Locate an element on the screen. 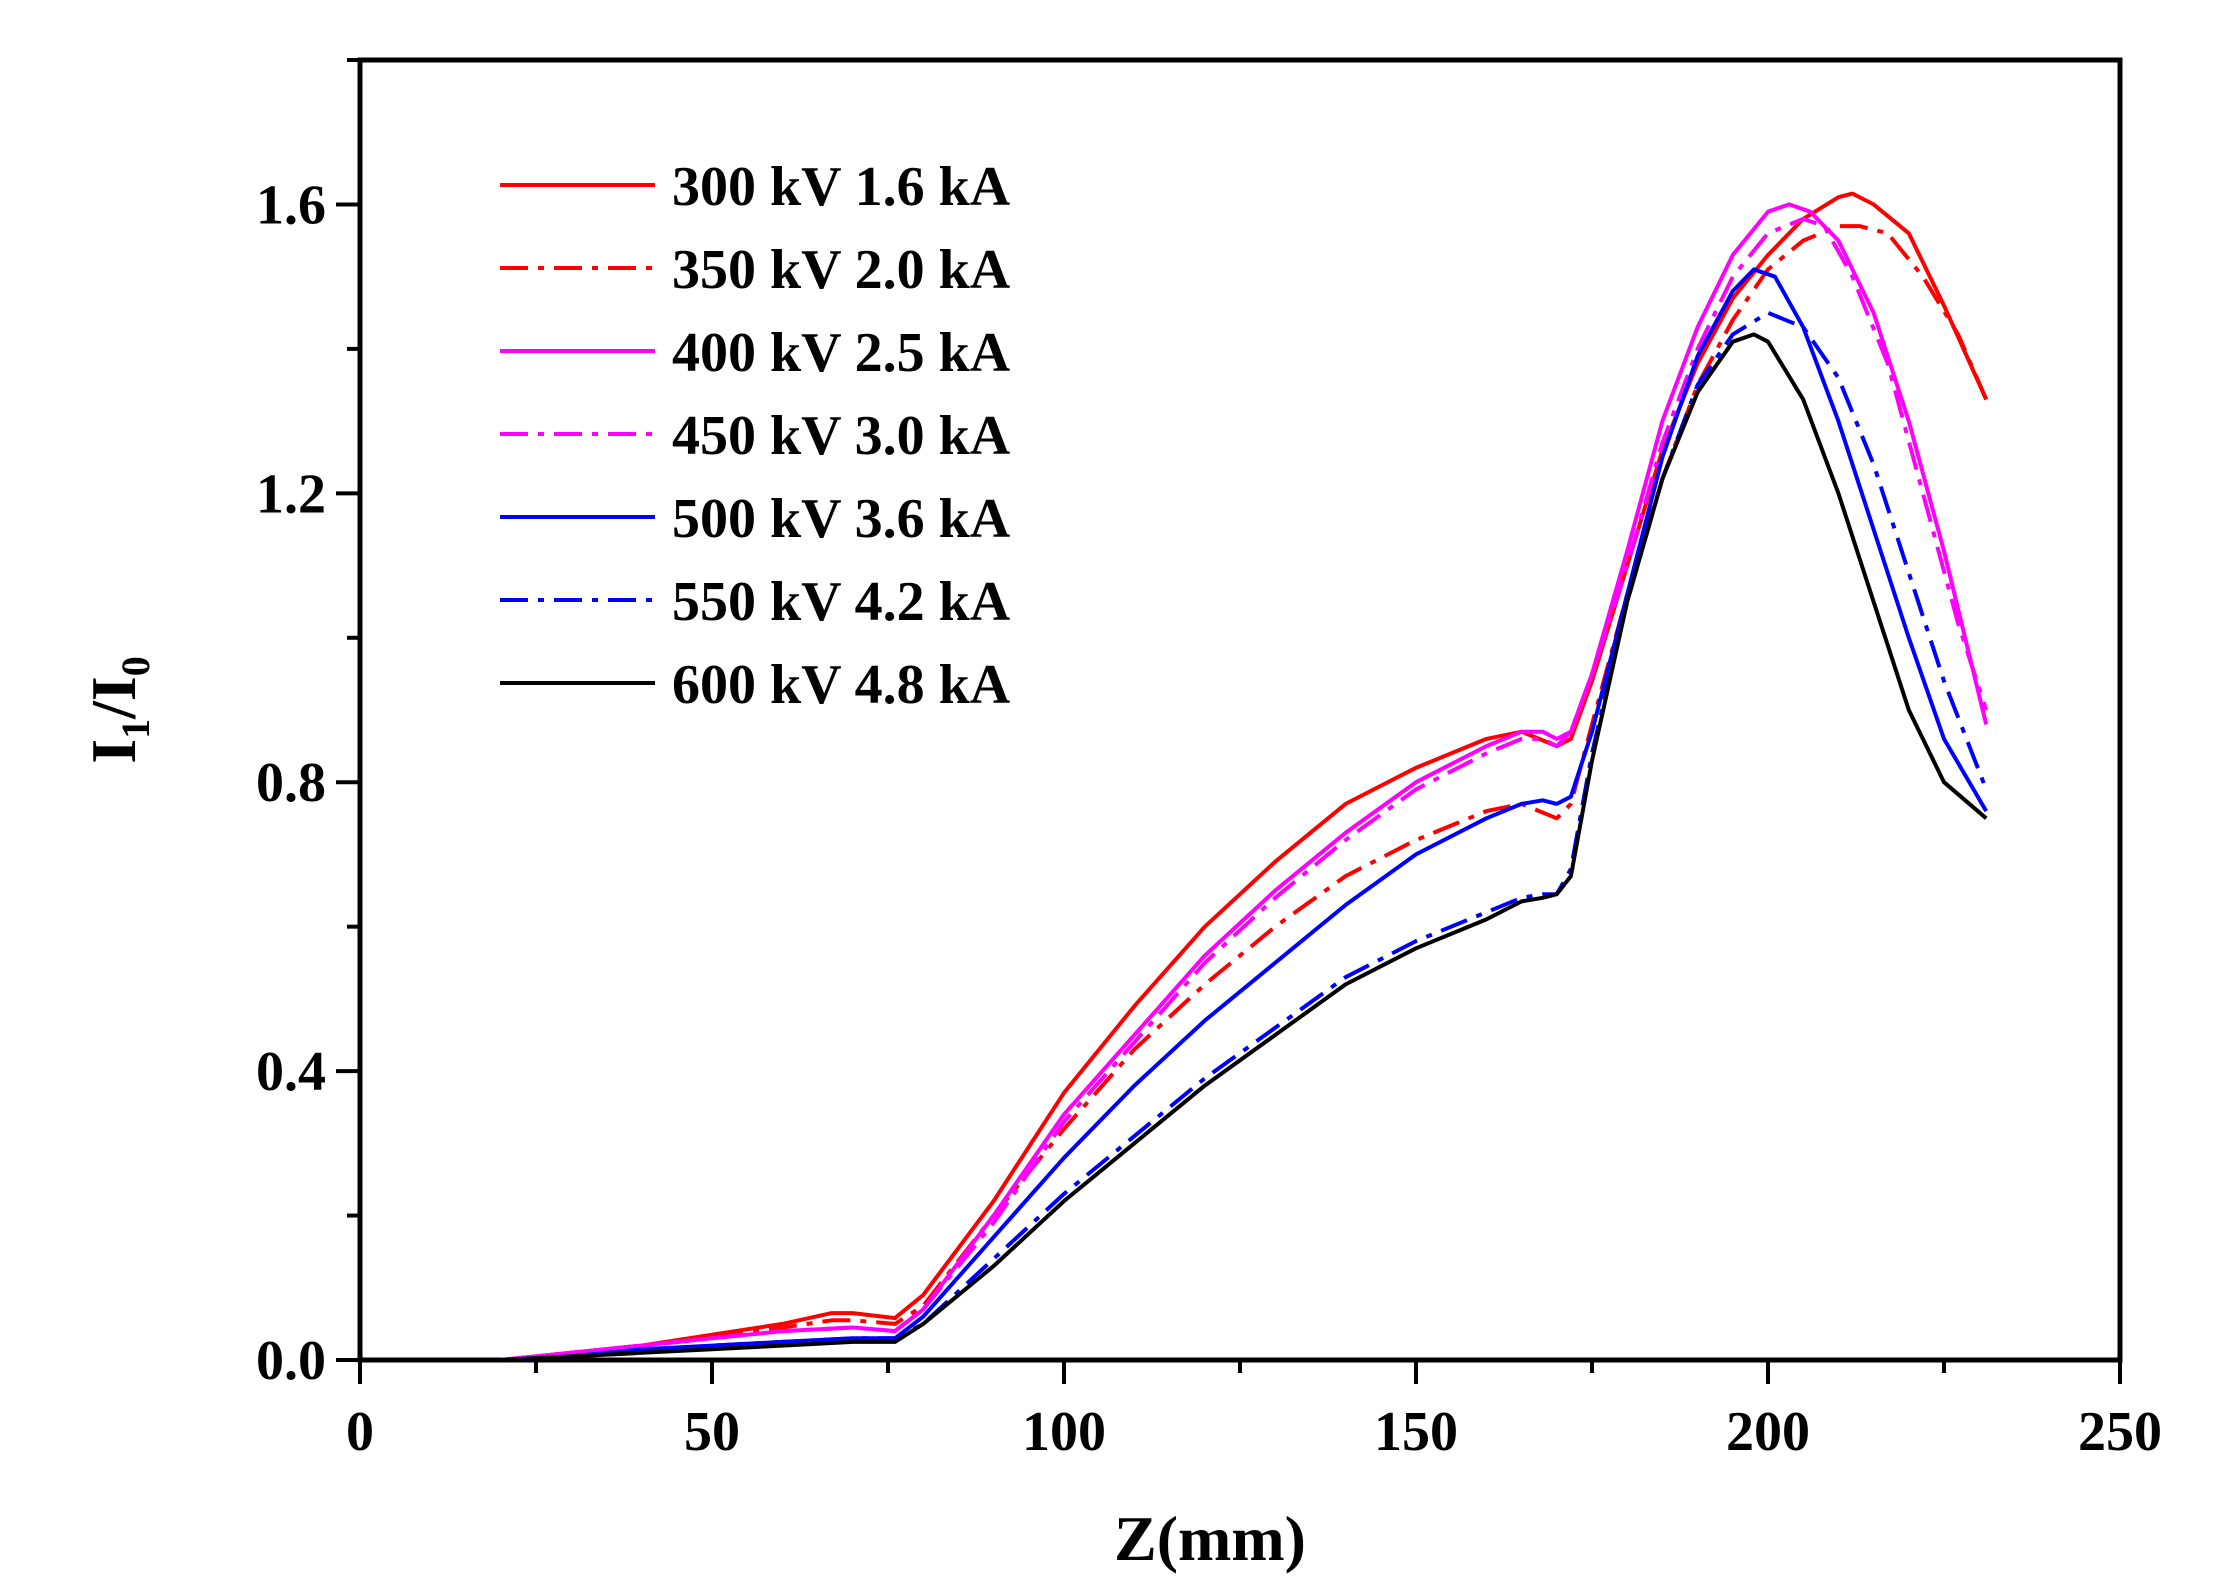 This screenshot has width=2232, height=1588. x-tick-label: 50 is located at coordinates (712, 1432).